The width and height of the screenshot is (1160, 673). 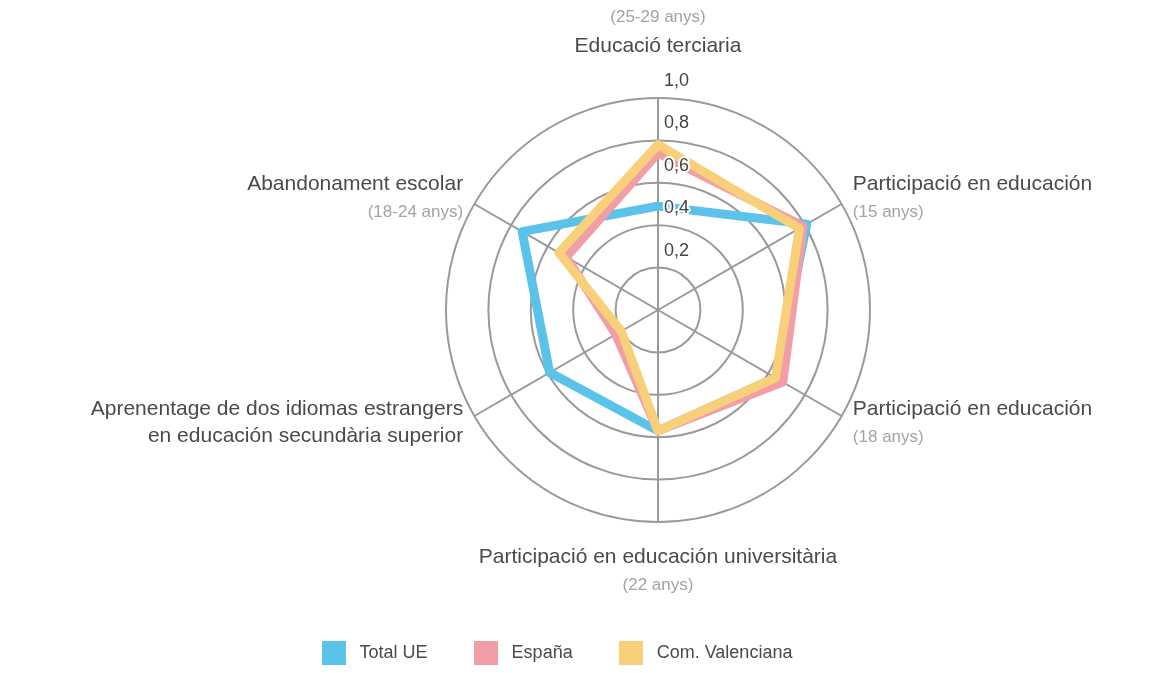 I want to click on spoke-label: Aprenentage de dos idiomas estrangers en educación secundària superior, so click(x=277, y=421).